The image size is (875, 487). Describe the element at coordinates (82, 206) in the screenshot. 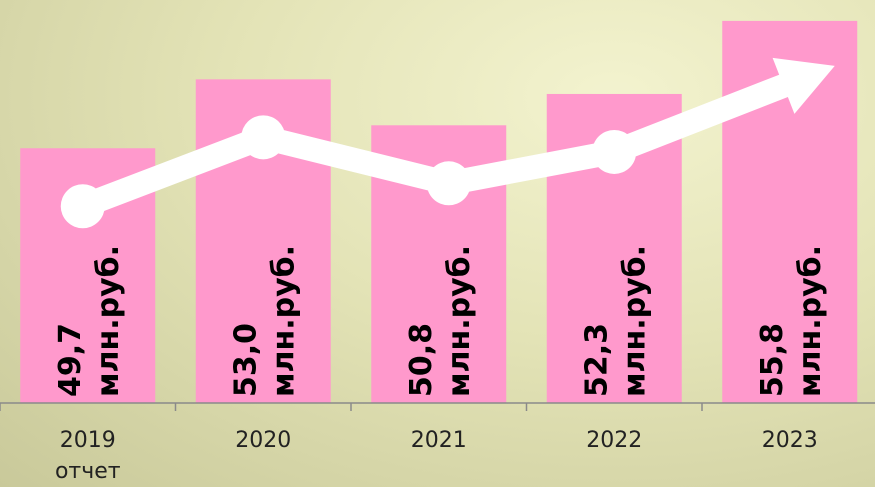

I see `trend-point-2019` at that location.